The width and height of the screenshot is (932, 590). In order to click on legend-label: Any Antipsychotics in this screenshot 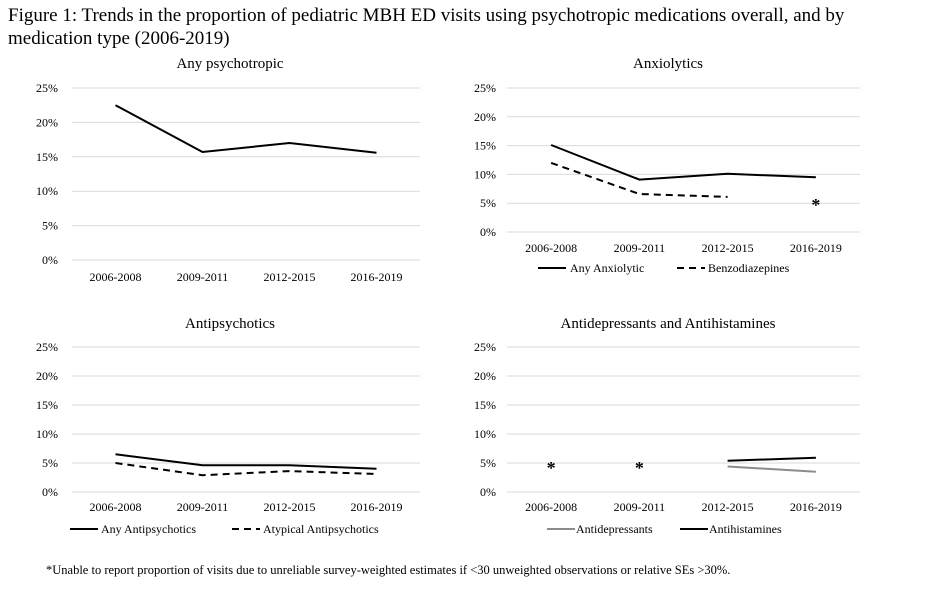, I will do `click(148, 529)`.